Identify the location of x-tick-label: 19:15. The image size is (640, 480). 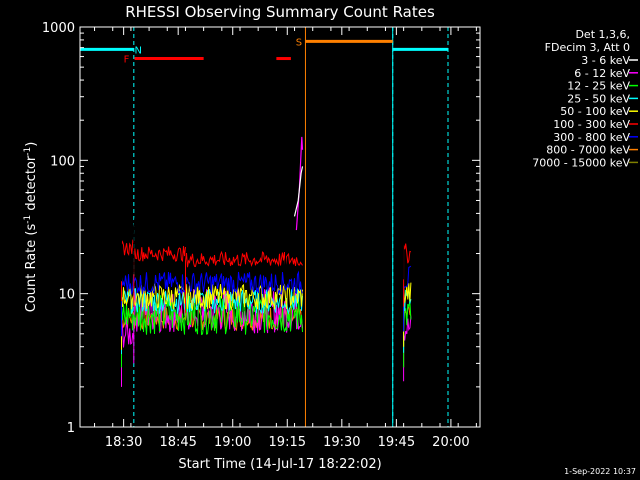
(287, 442).